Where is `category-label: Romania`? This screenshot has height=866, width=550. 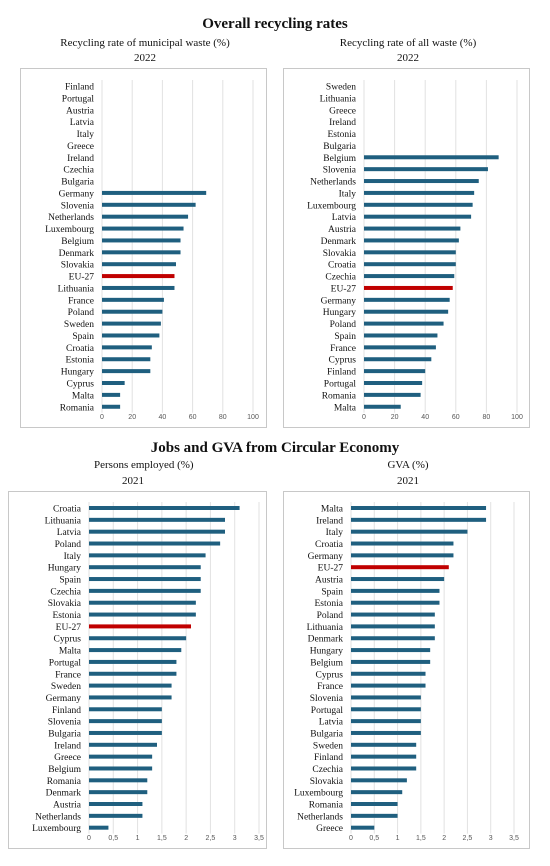 category-label: Romania is located at coordinates (64, 782).